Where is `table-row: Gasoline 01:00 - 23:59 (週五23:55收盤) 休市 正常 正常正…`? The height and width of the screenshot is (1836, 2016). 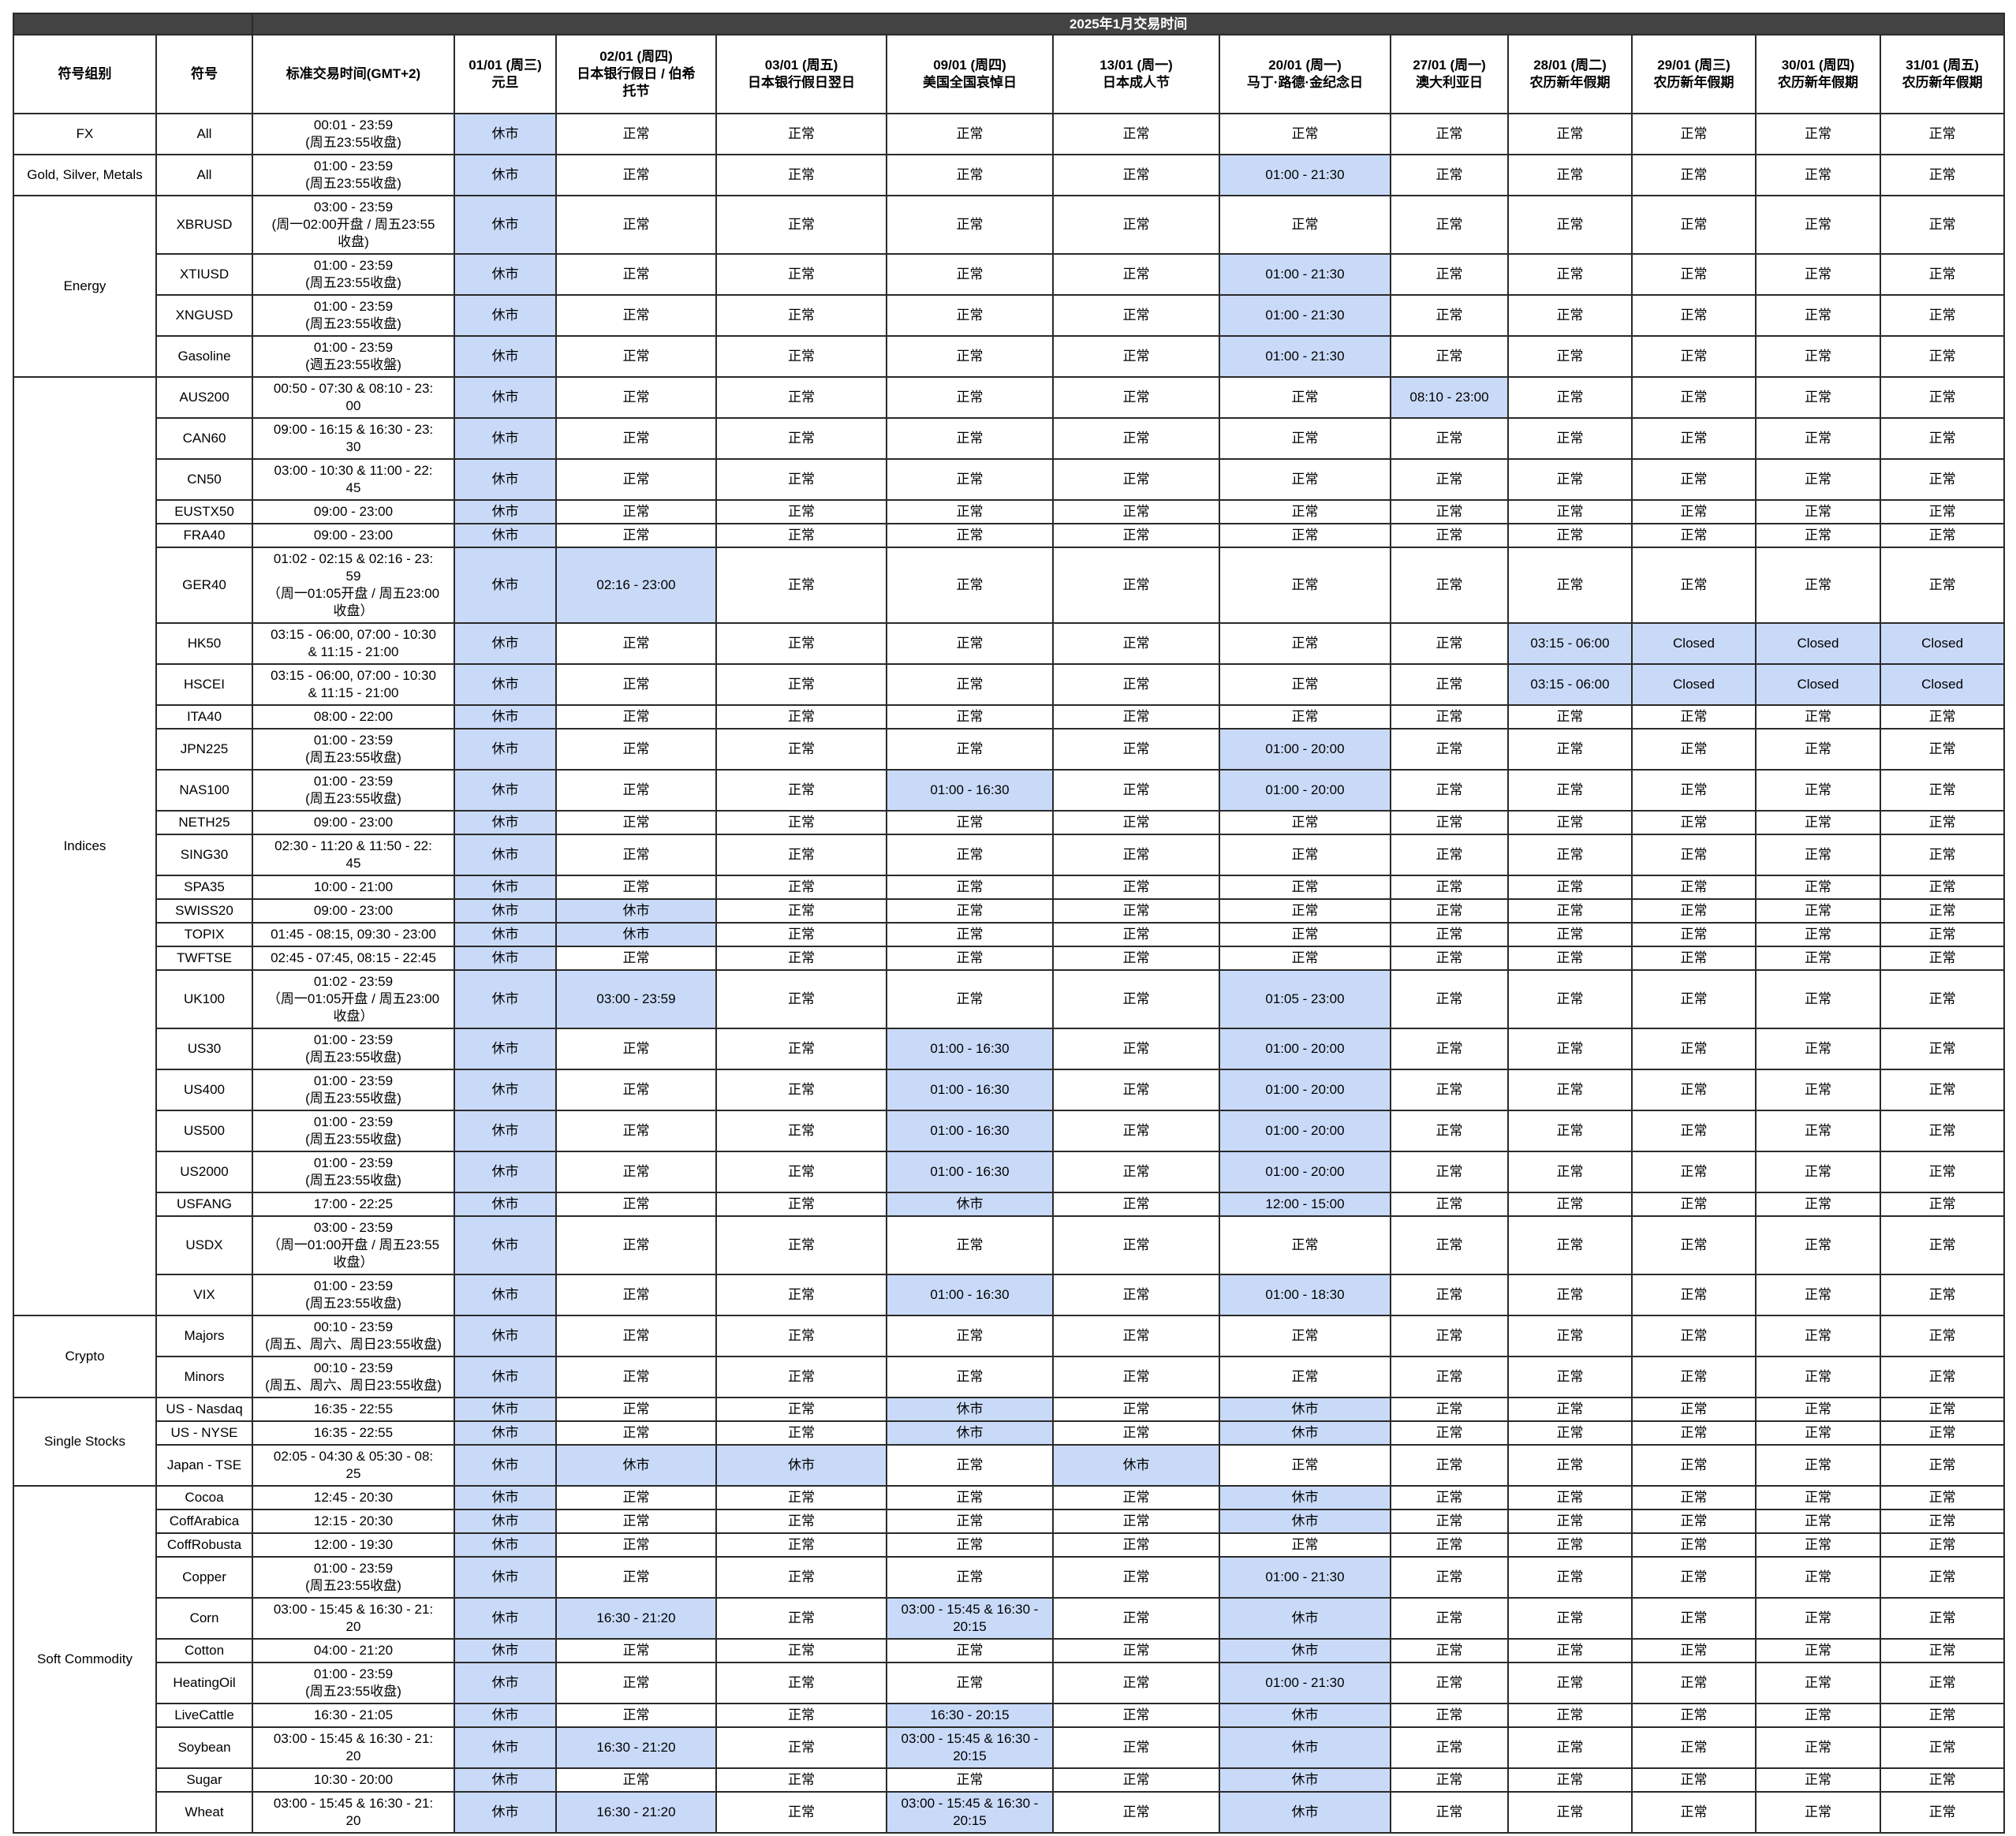
table-row: Gasoline 01:00 - 23:59 (週五23:55收盤) 休市 正常 正常正… is located at coordinates (1009, 356).